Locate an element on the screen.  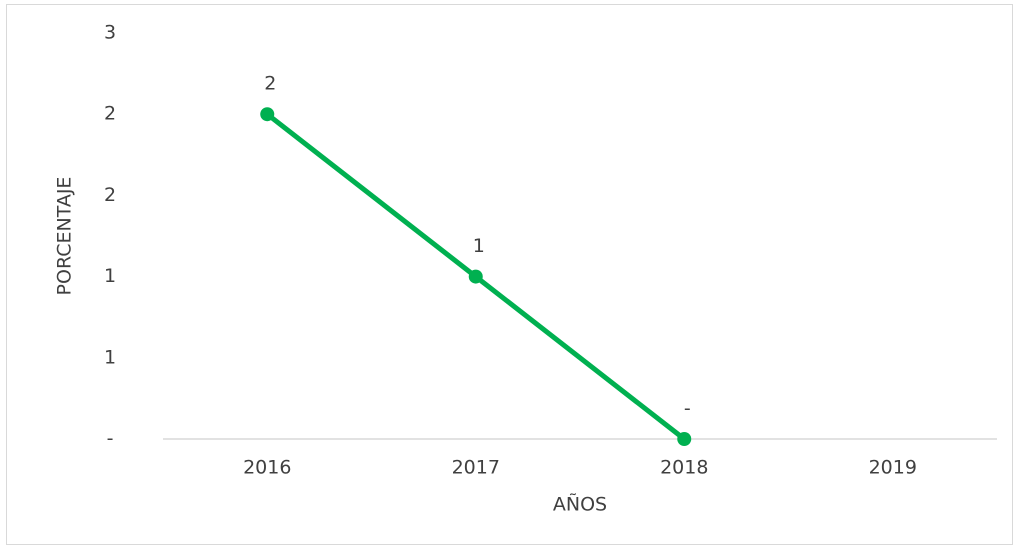
y-axis-title: PORCENTAJE is located at coordinates (65, 236).